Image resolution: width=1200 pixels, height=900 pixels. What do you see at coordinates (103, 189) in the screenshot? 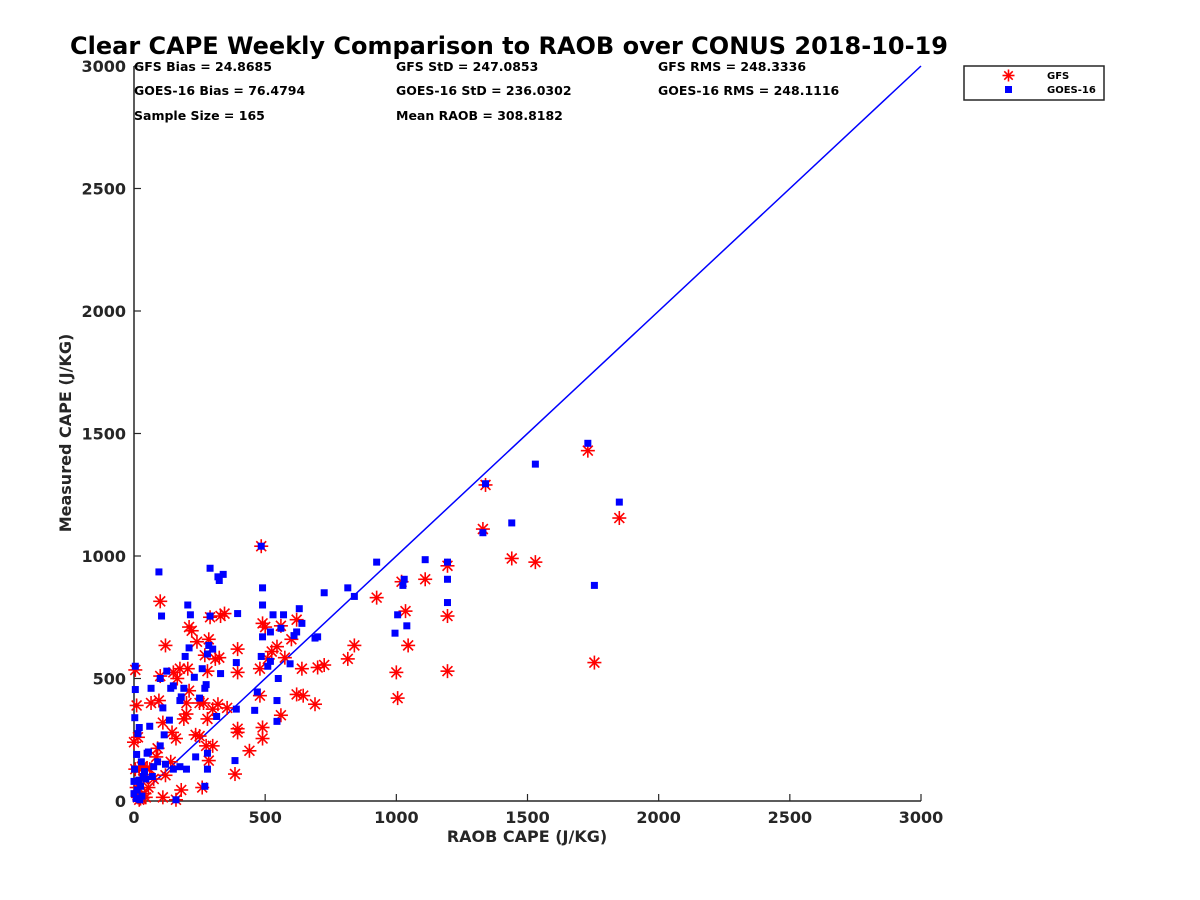
I see `y-tick-label: 2500` at bounding box center [103, 189].